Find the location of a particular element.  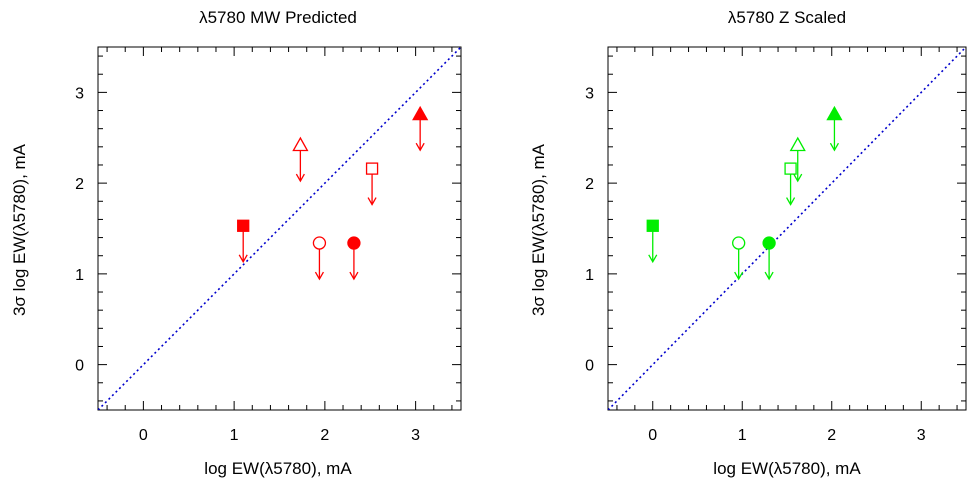

chart-title: λ5780 Z Scaled is located at coordinates (787, 17).